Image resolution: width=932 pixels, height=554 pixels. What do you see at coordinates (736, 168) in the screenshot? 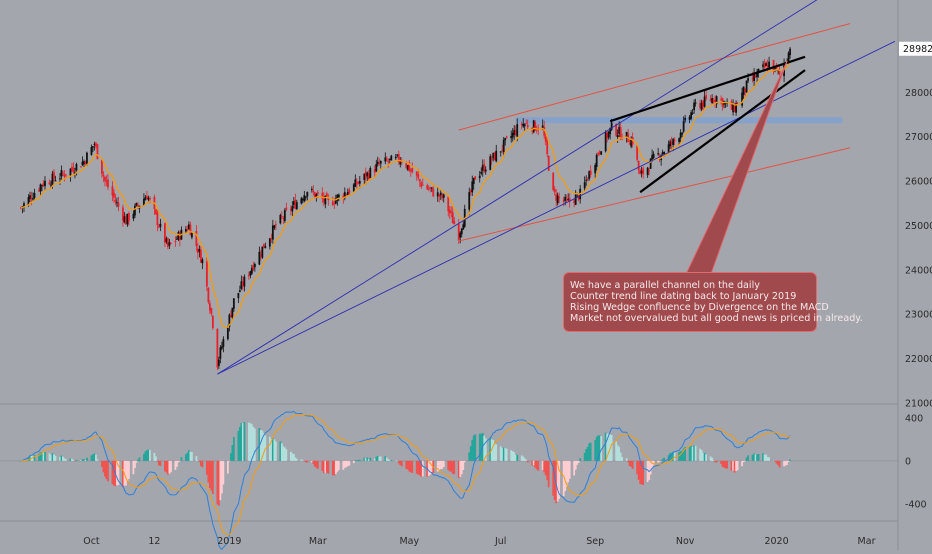
I see `annotation-pointer-shape` at bounding box center [736, 168].